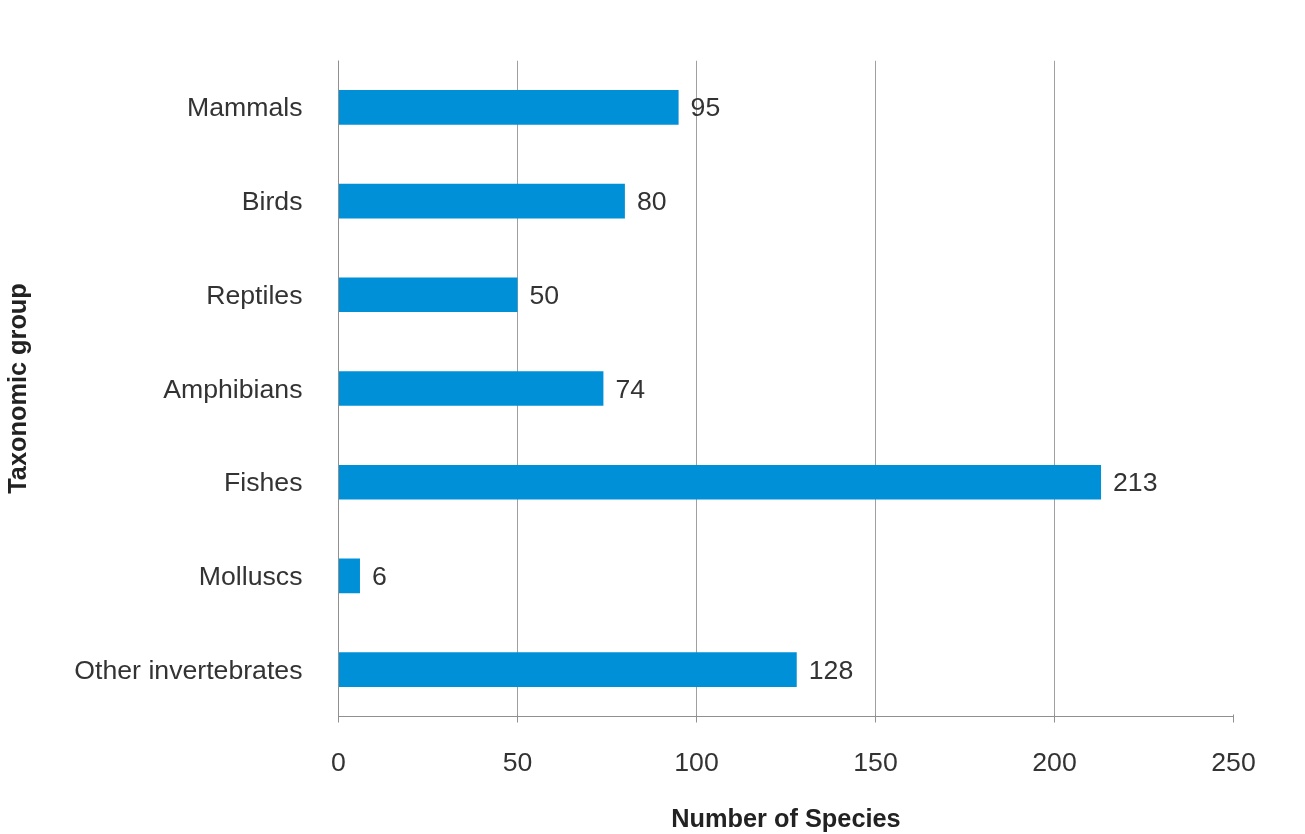 Image resolution: width=1305 pixels, height=834 pixels. Describe the element at coordinates (233, 388) in the screenshot. I see `y-tick-label: Amphibians` at that location.